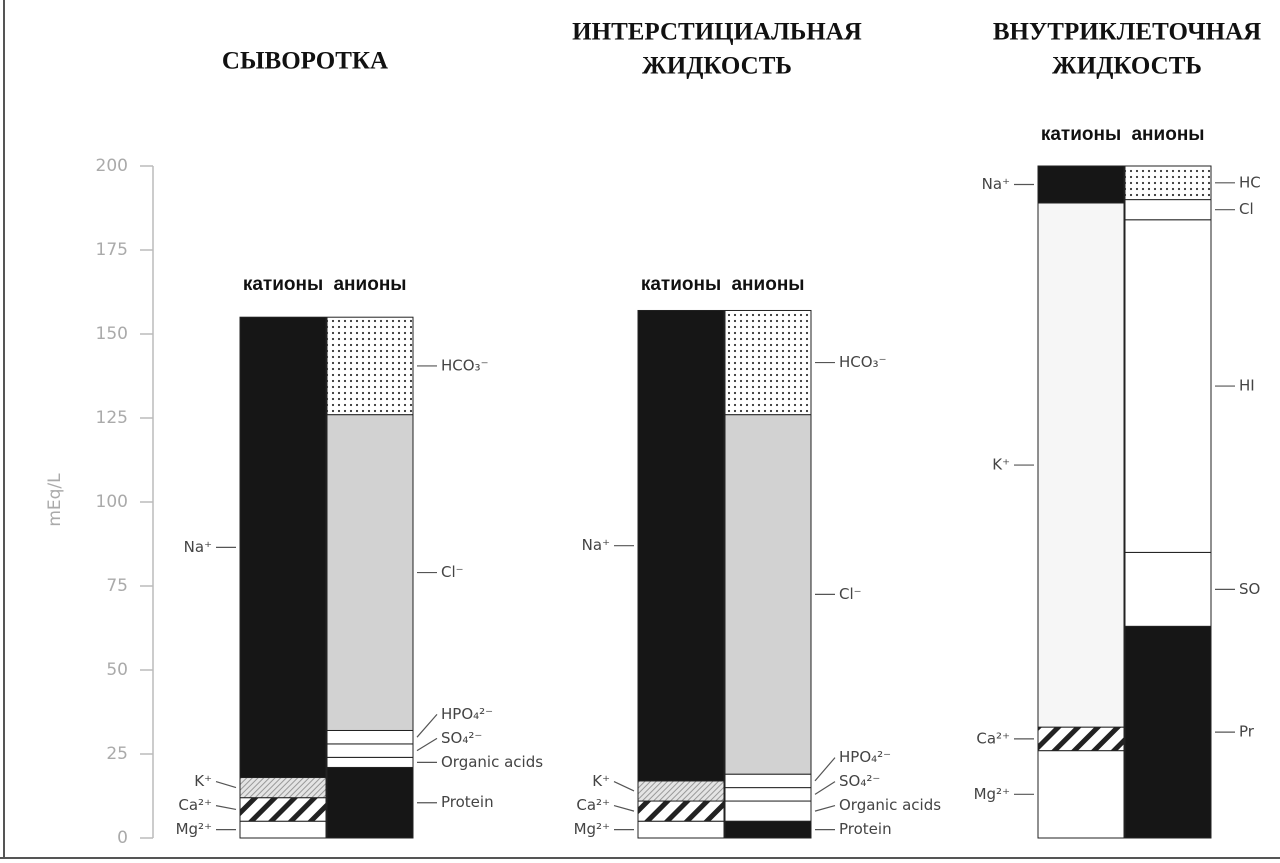 The width and height of the screenshot is (1280, 863). Describe the element at coordinates (112, 502) in the screenshot. I see `y-tick-label: 100` at that location.